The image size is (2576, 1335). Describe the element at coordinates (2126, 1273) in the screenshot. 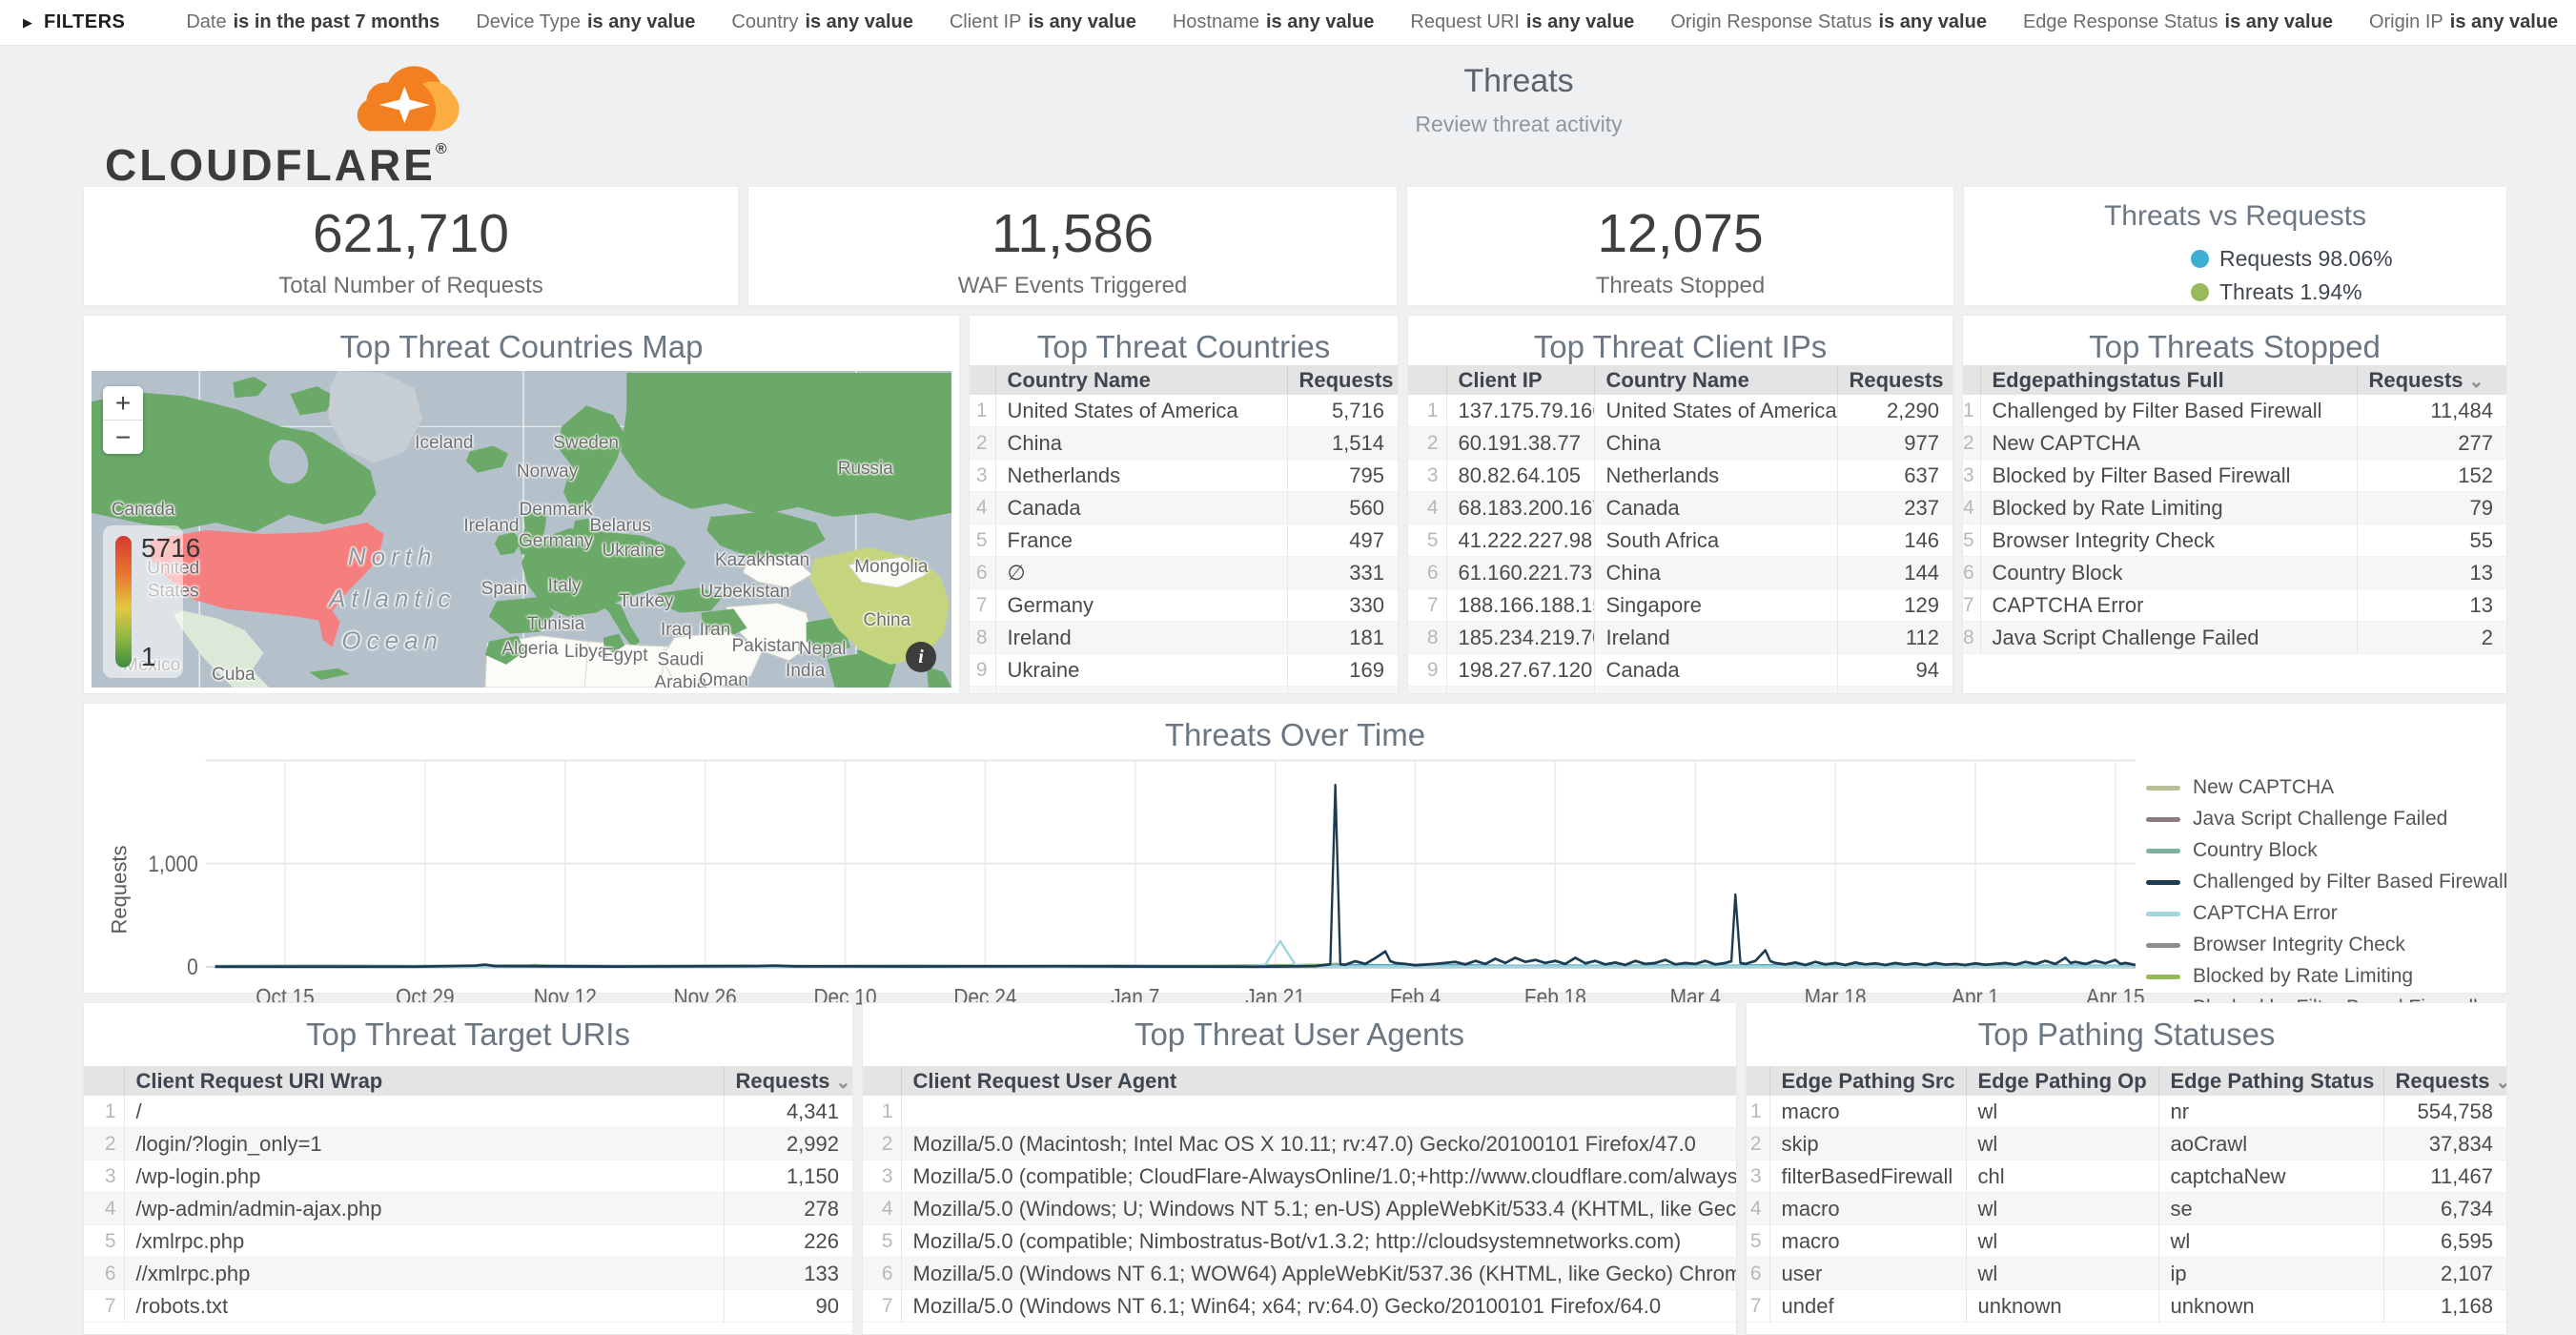

I see `table-row: 6 user wl ip 2,107` at that location.